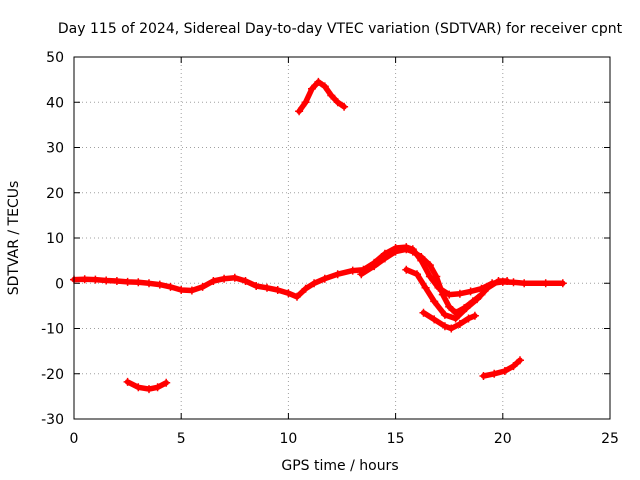 This screenshot has height=480, width=640. Describe the element at coordinates (74, 439) in the screenshot. I see `x-tick-label: 0` at that location.